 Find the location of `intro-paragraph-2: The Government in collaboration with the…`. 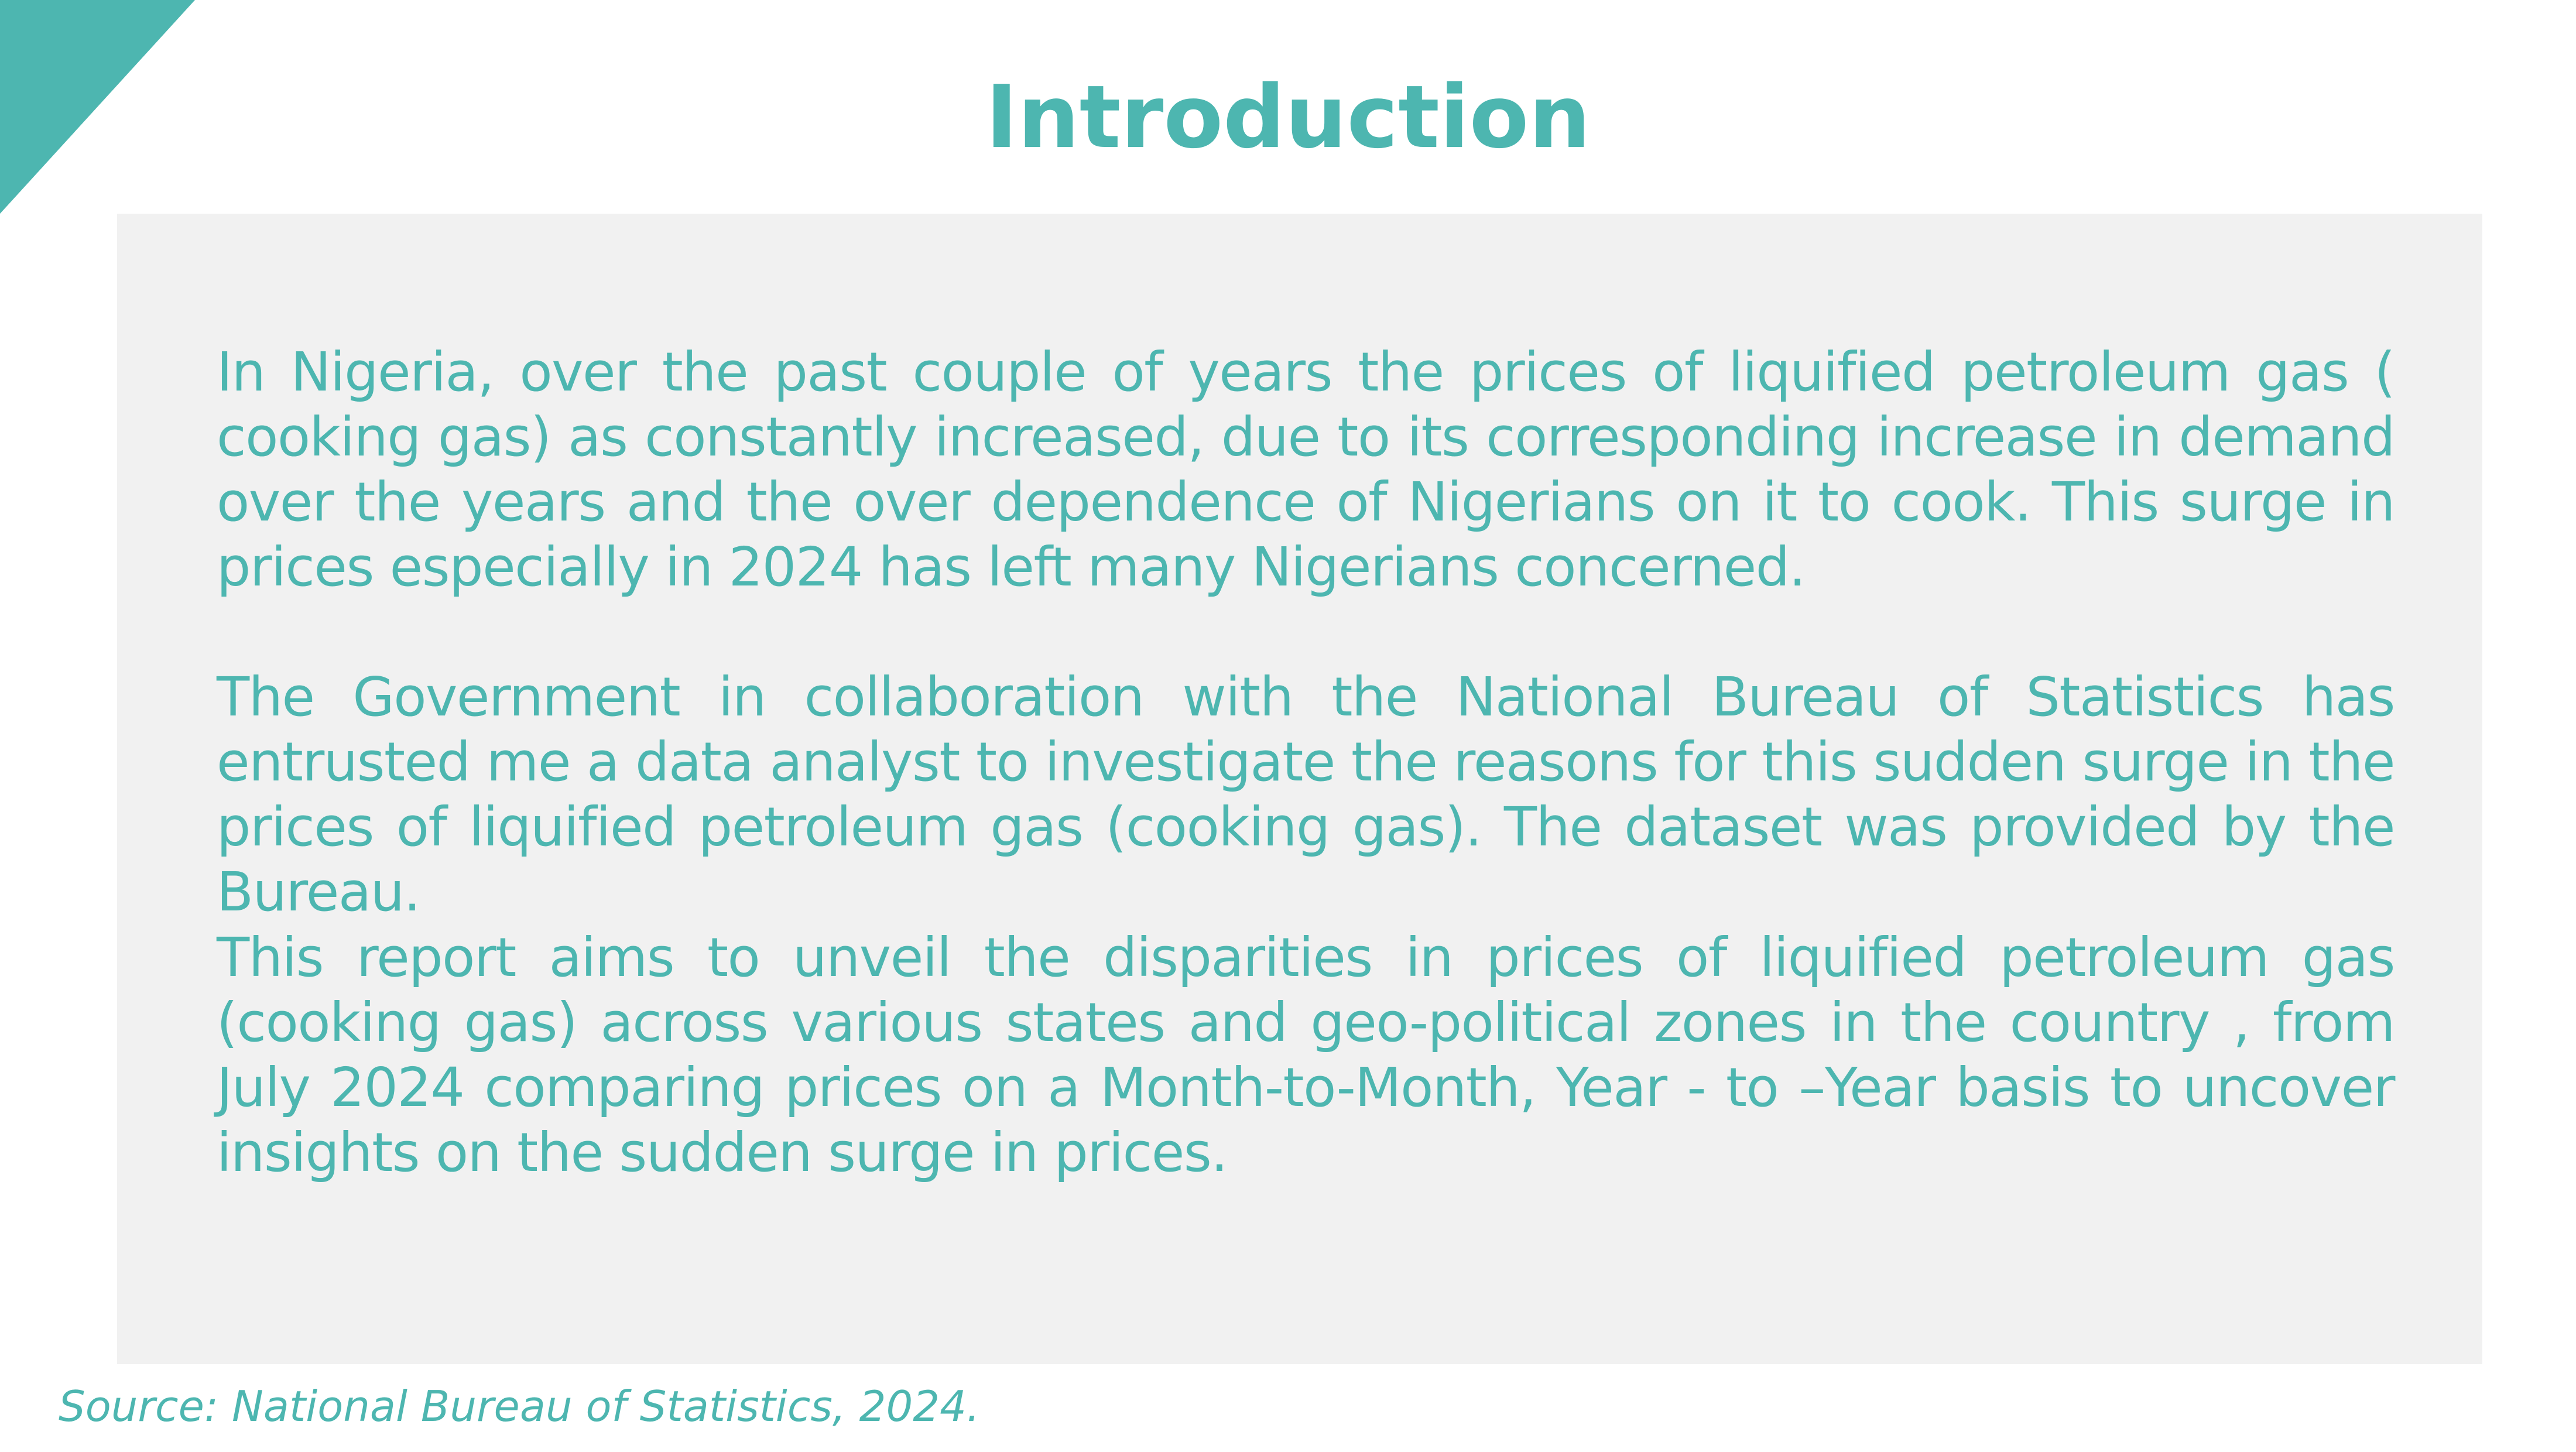

intro-paragraph-2: The Government in collaboration with the… is located at coordinates (1306, 794).